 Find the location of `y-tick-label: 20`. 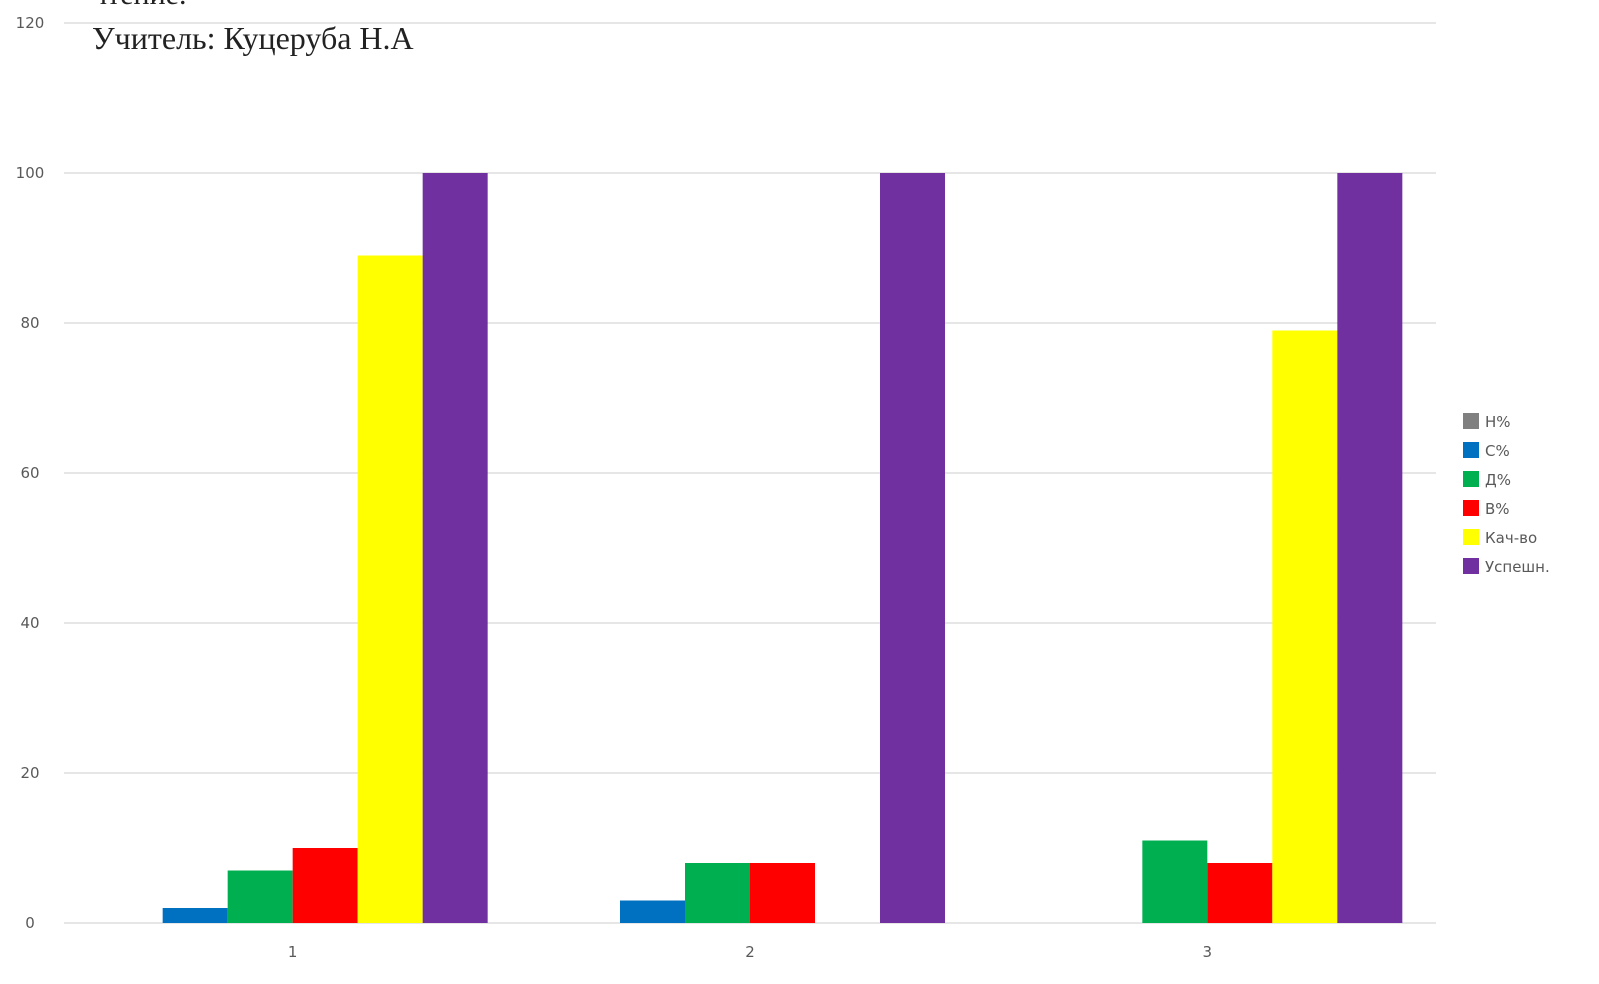

y-tick-label: 20 is located at coordinates (29, 773).